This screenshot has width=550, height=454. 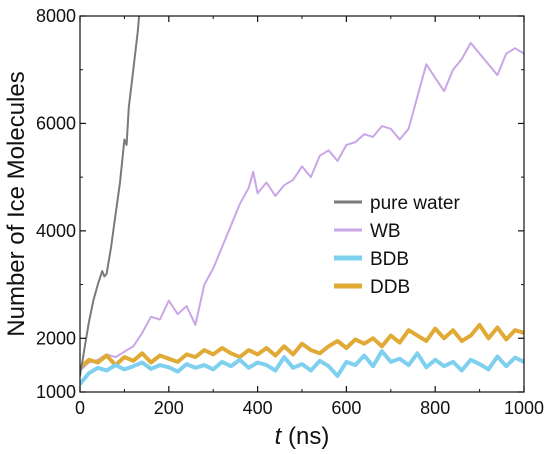 What do you see at coordinates (397, 245) in the screenshot?
I see `legend: pure water WB BDB DDB` at bounding box center [397, 245].